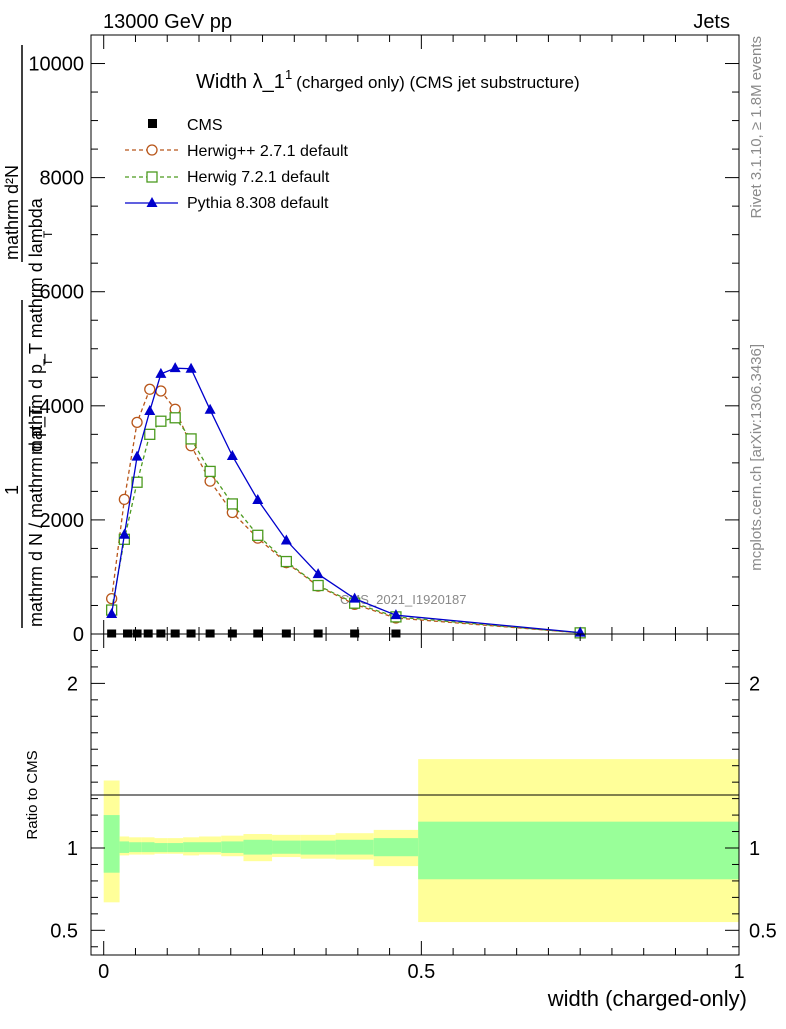 The width and height of the screenshot is (786, 1029). Describe the element at coordinates (12, 212) in the screenshot. I see `ylabel-line-d2n: mathrm d²N` at that location.